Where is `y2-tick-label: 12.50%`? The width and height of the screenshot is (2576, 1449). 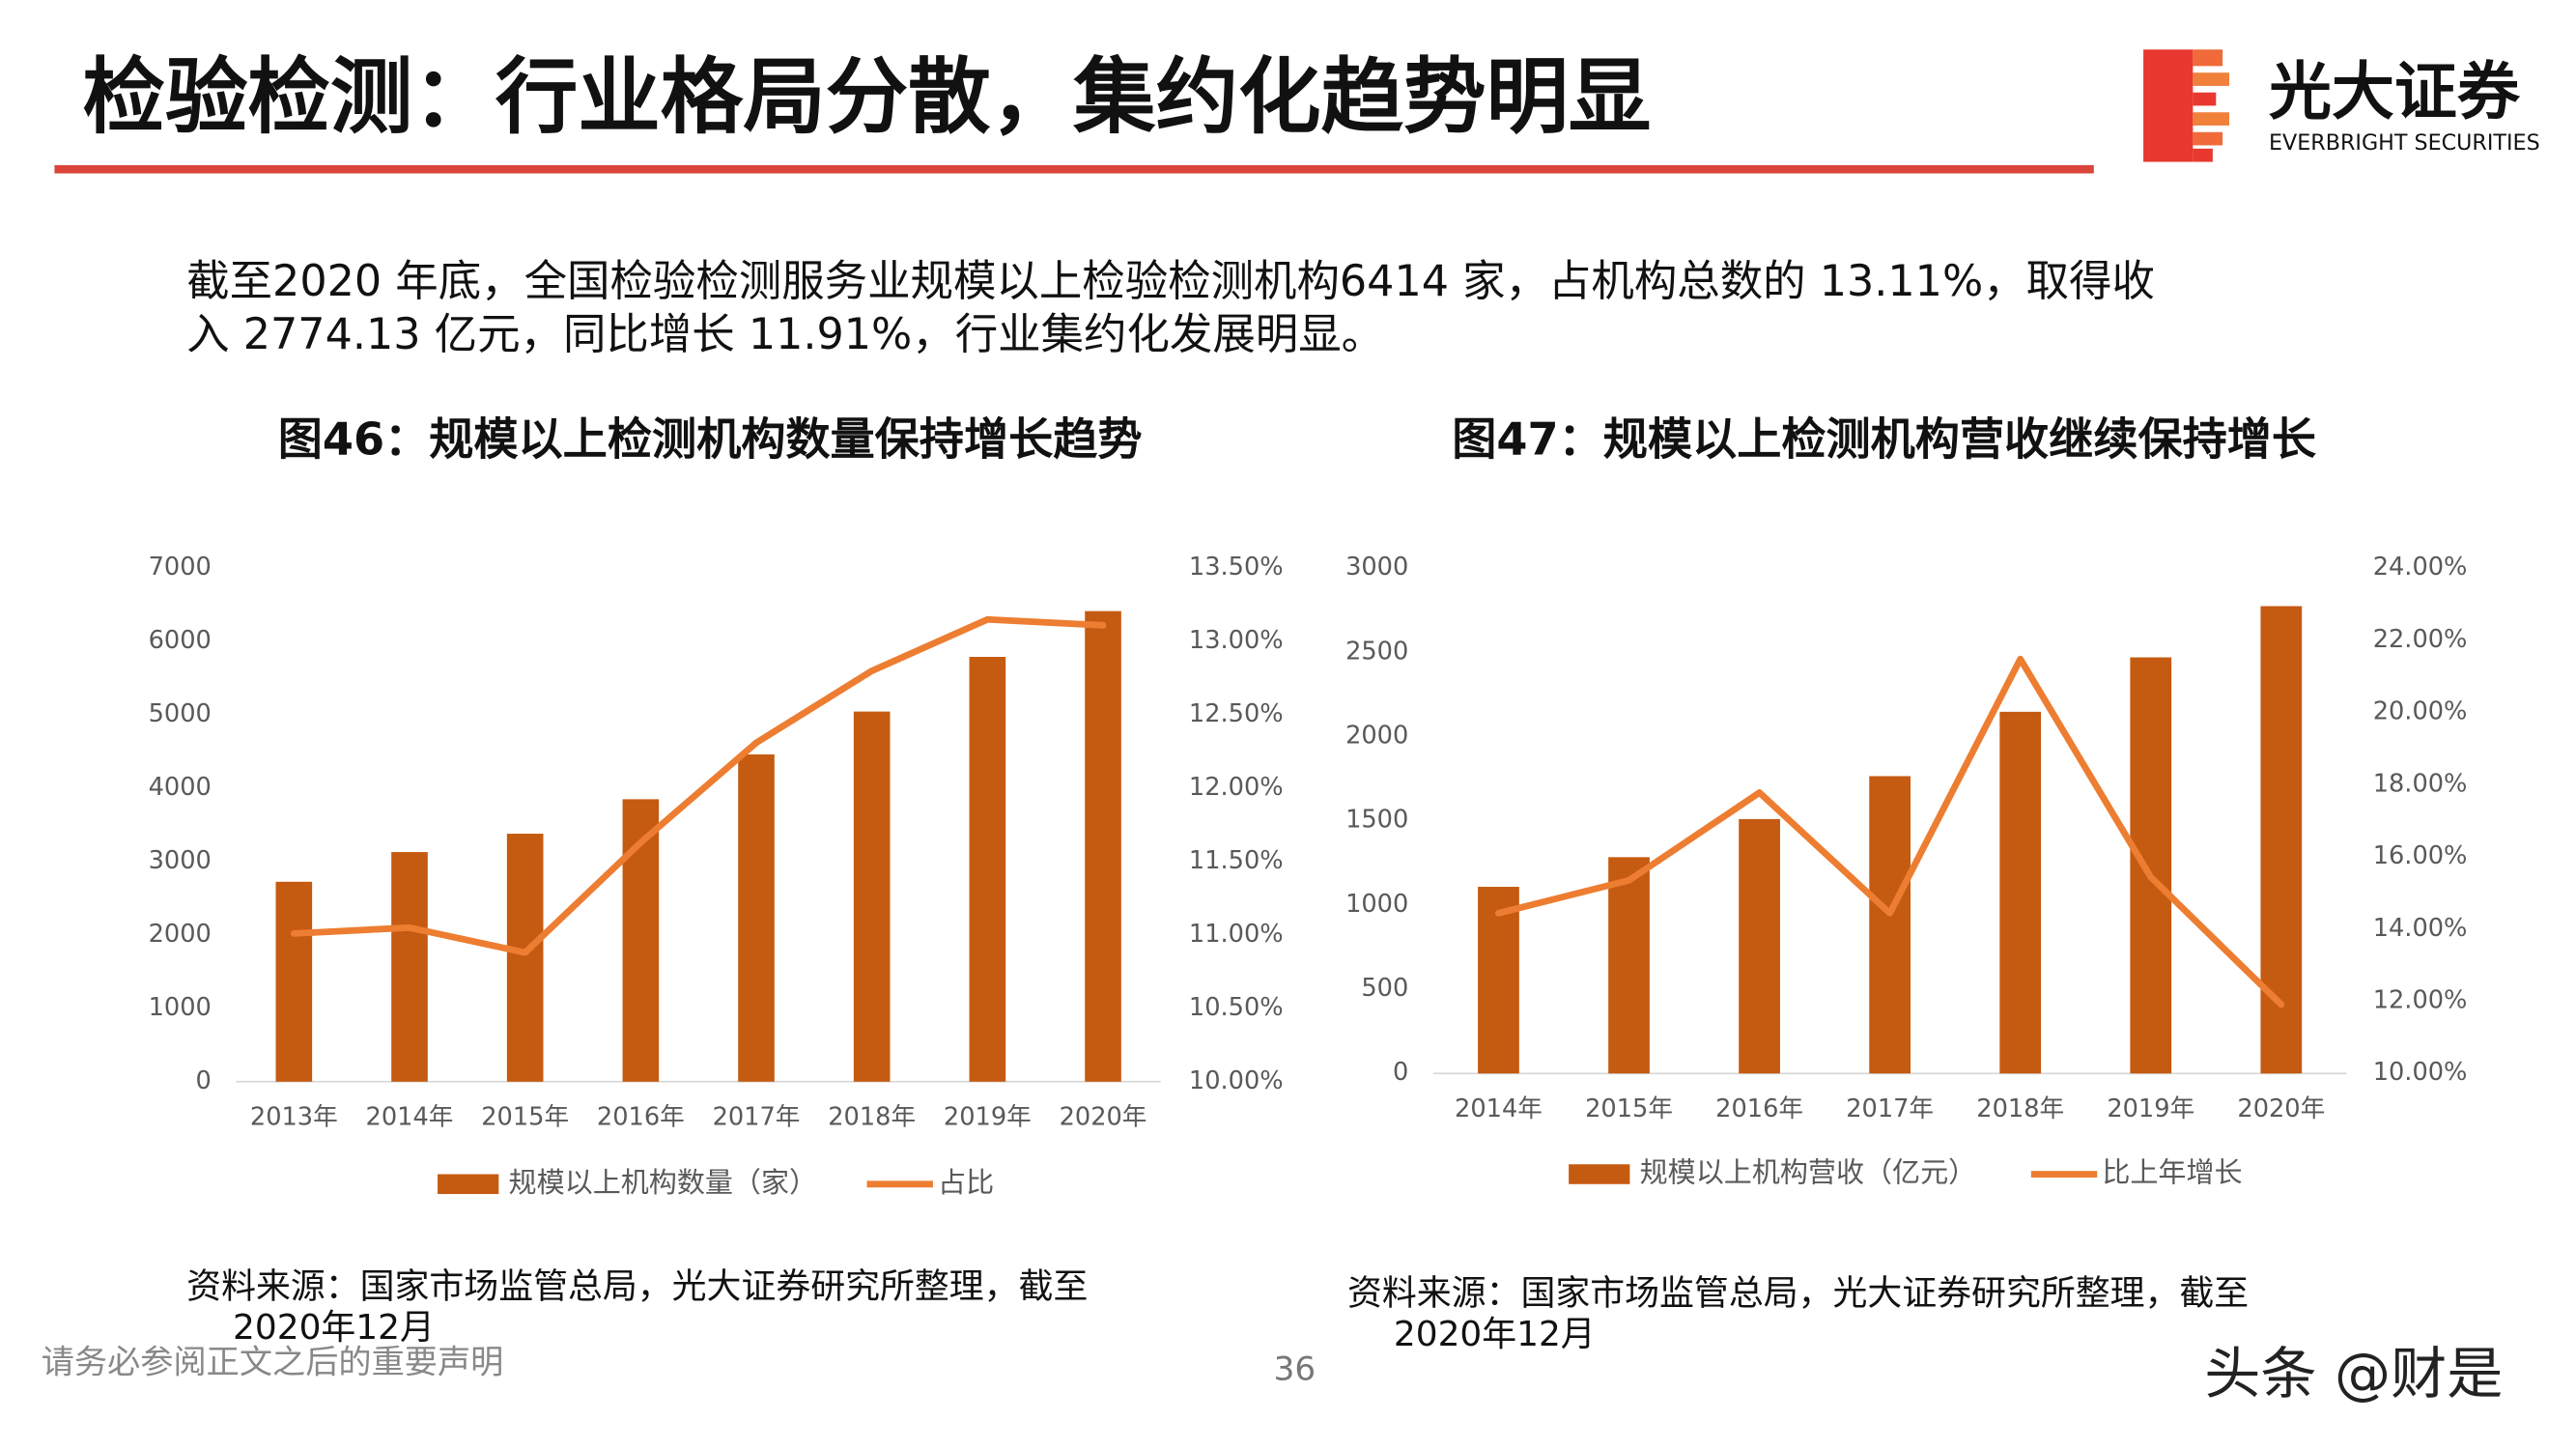
y2-tick-label: 12.50% is located at coordinates (1236, 713).